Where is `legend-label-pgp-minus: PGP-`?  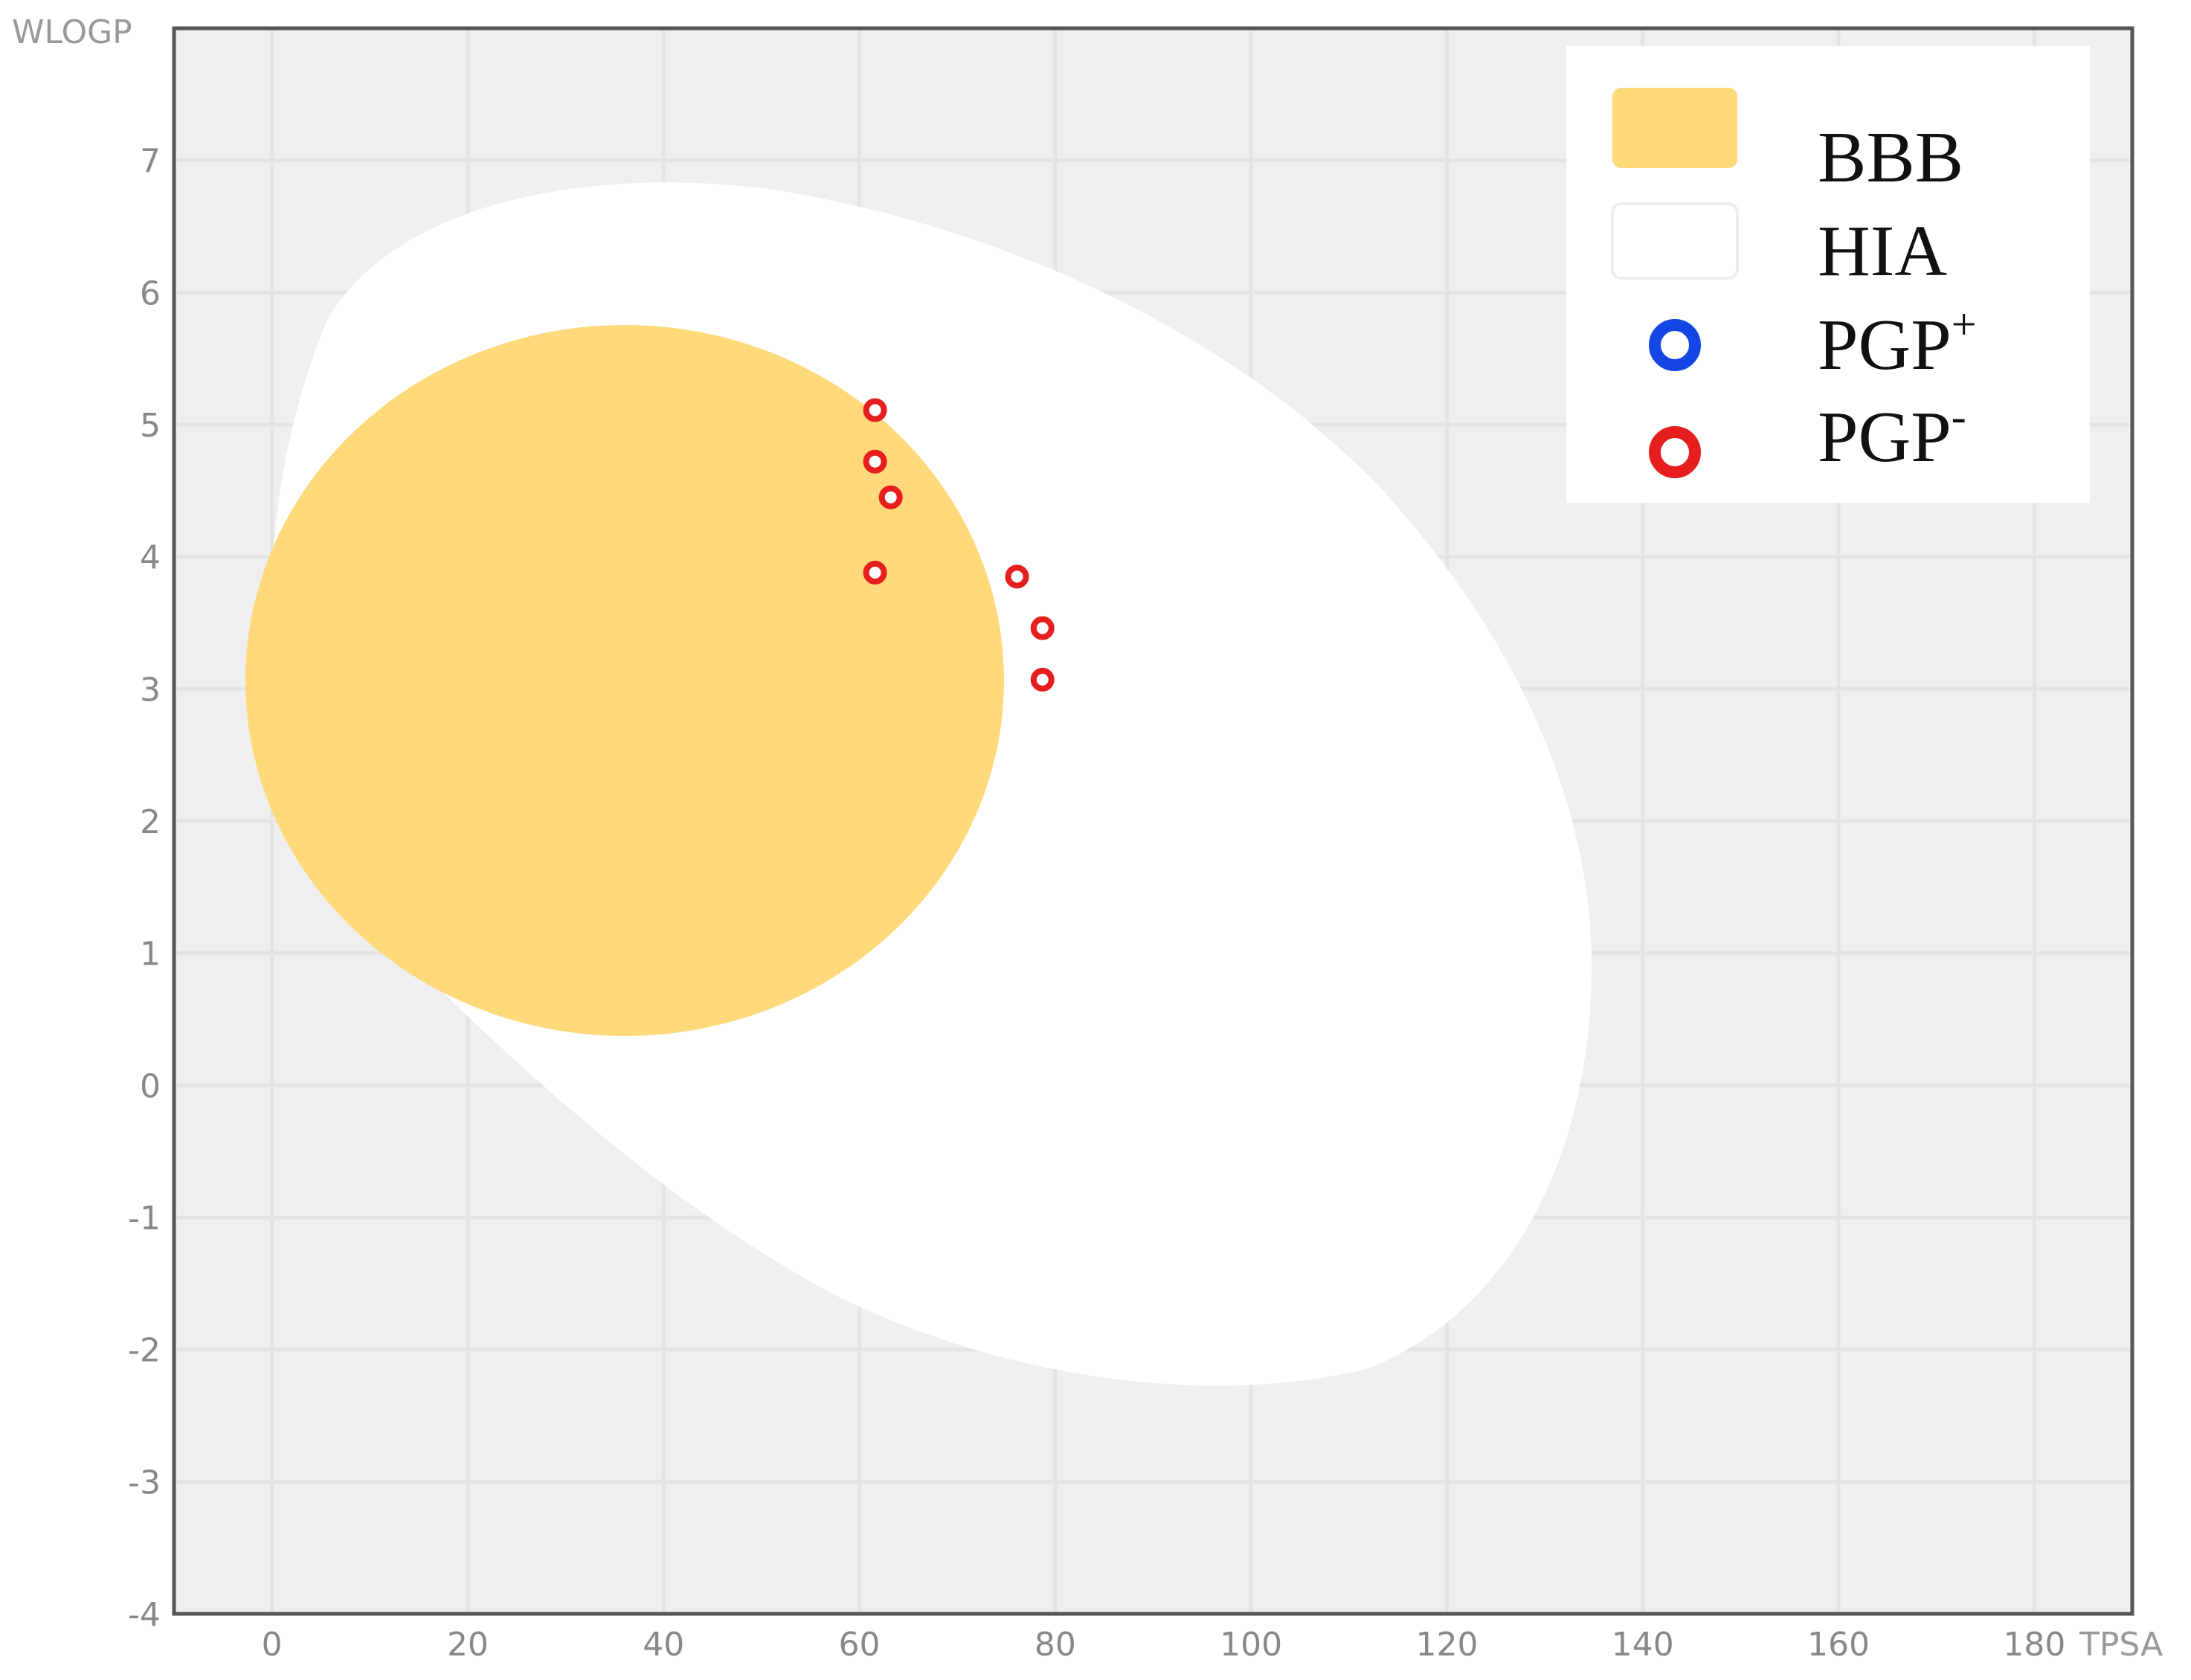 legend-label-pgp-minus: PGP- is located at coordinates (1892, 435).